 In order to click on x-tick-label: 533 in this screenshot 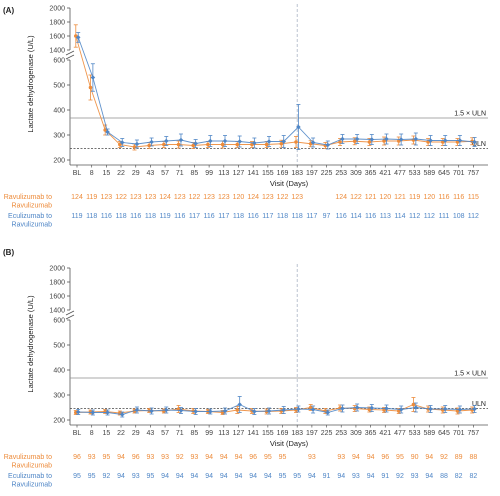, I will do `click(415, 173)`.